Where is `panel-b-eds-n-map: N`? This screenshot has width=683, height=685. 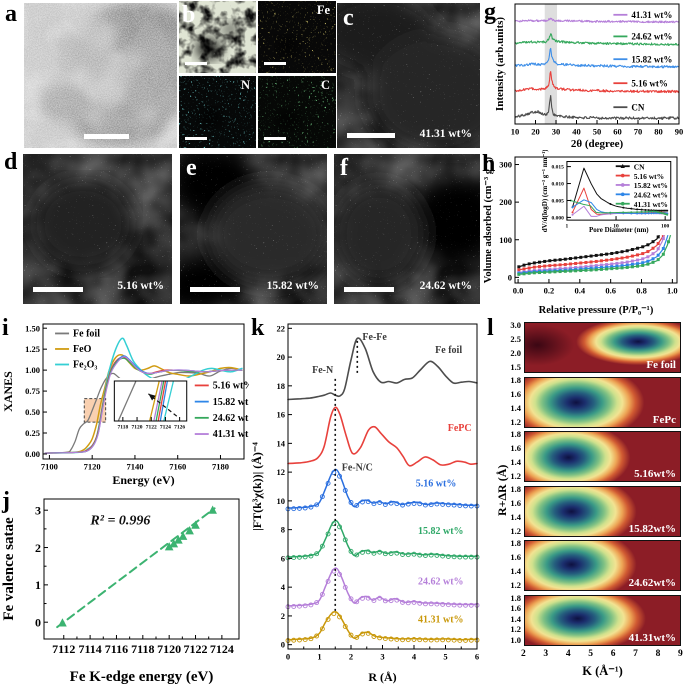 panel-b-eds-n-map: N is located at coordinates (217, 112).